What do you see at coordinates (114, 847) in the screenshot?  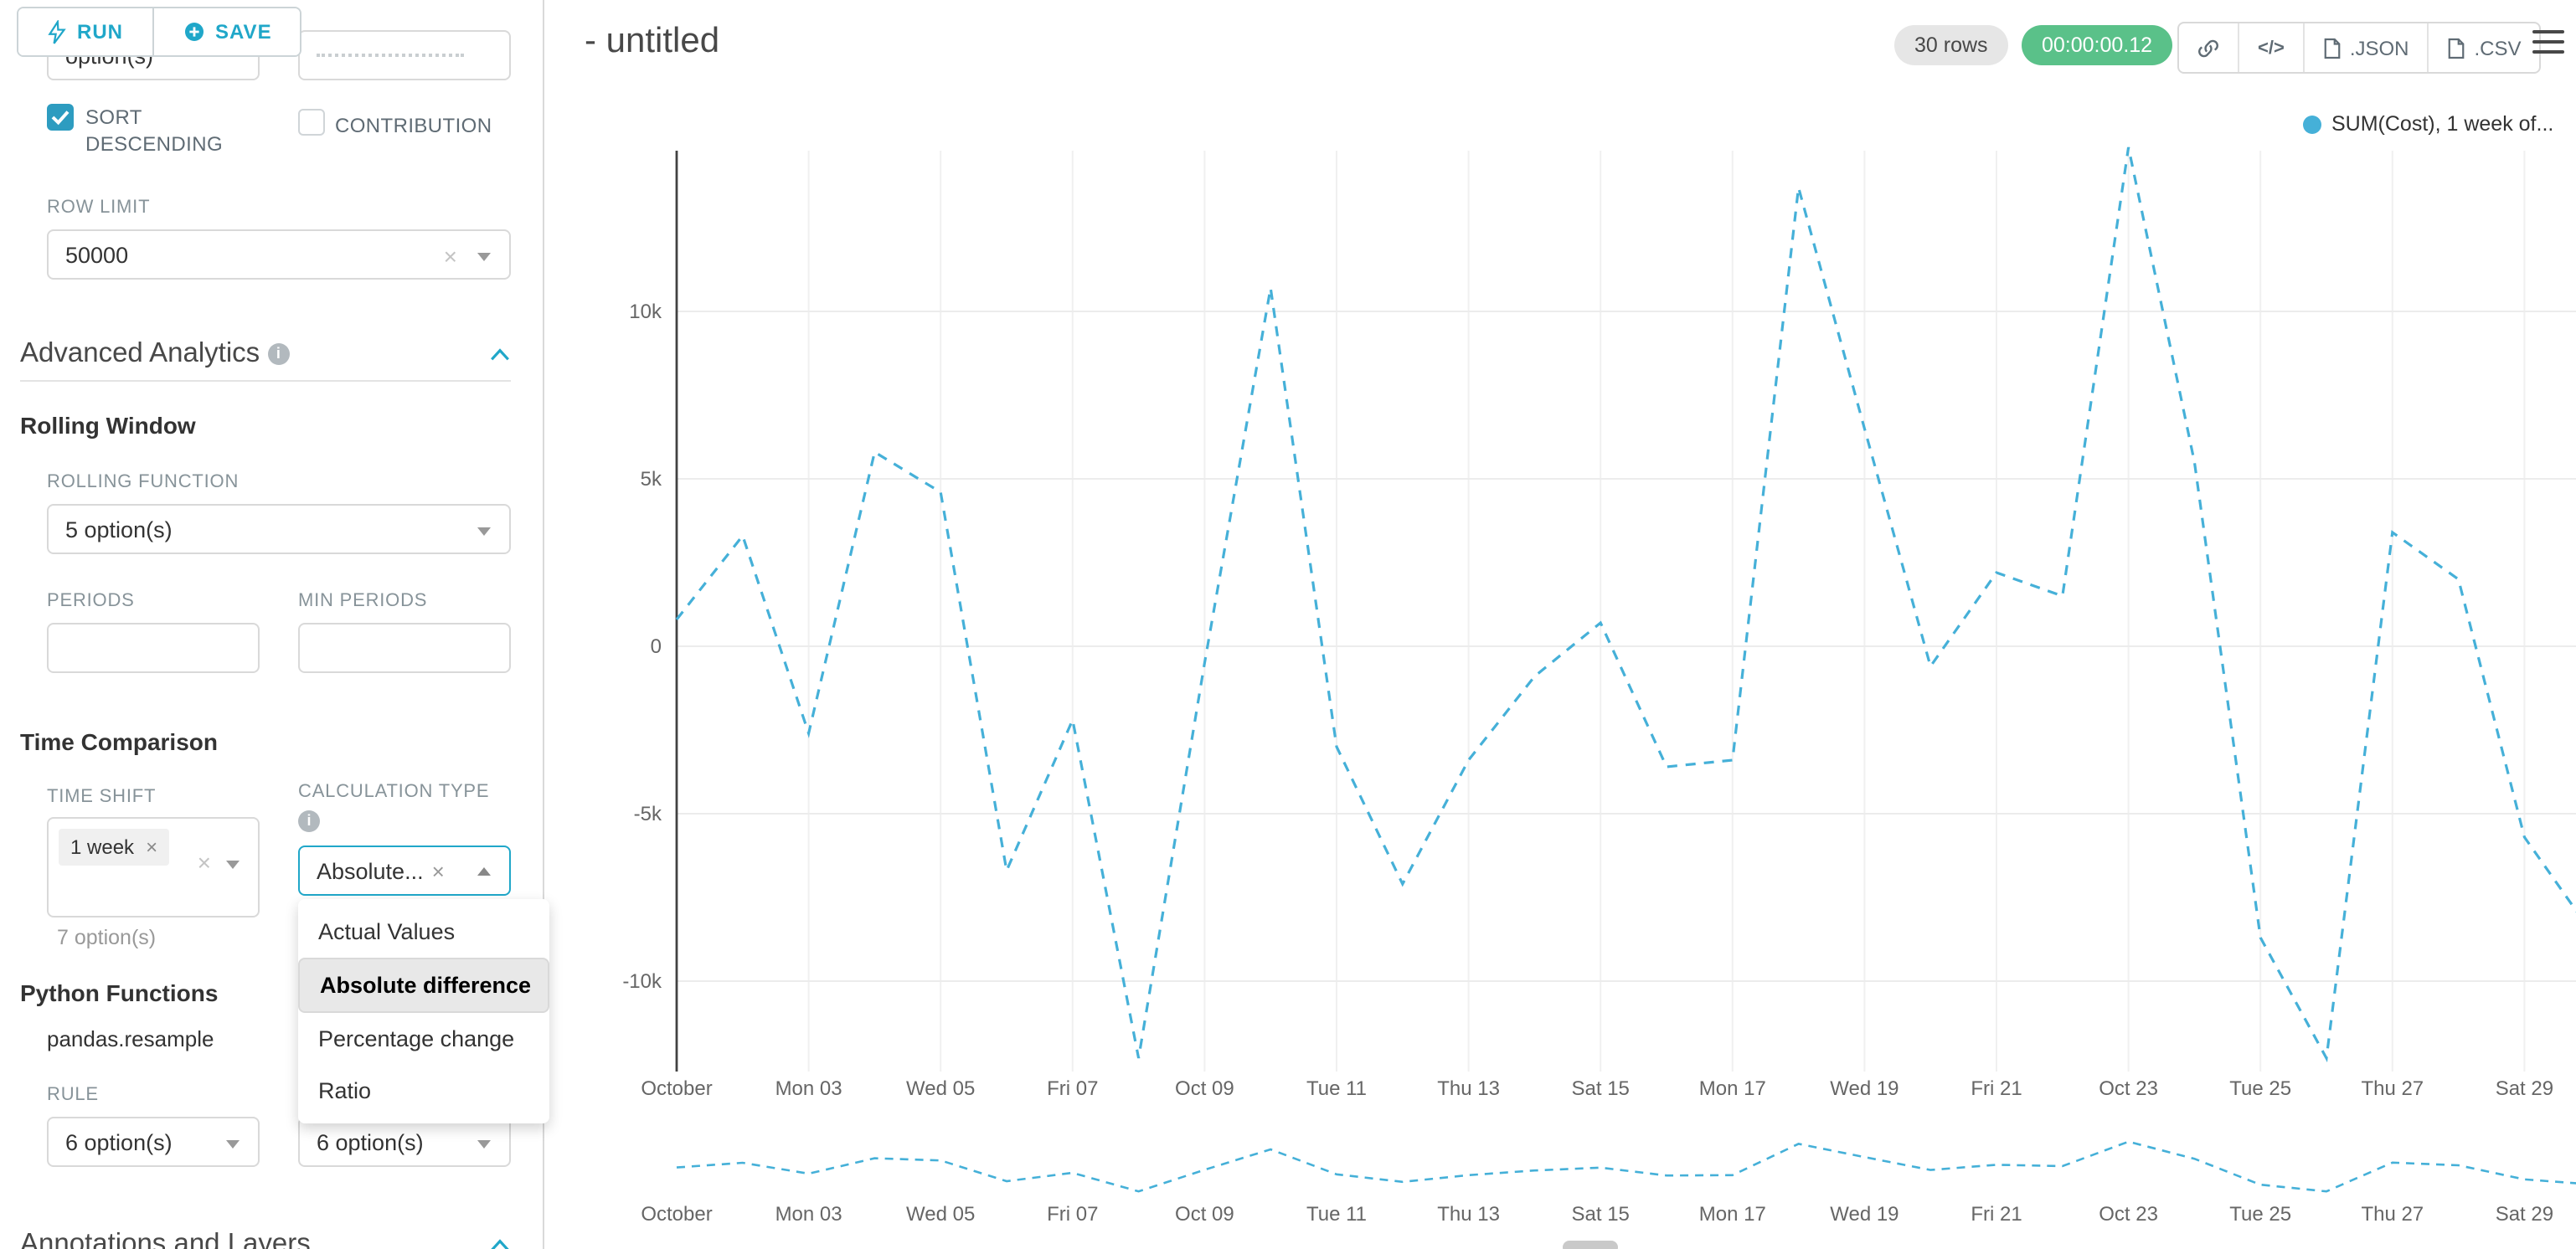 I see `time-shift-tag: 1 week ×` at bounding box center [114, 847].